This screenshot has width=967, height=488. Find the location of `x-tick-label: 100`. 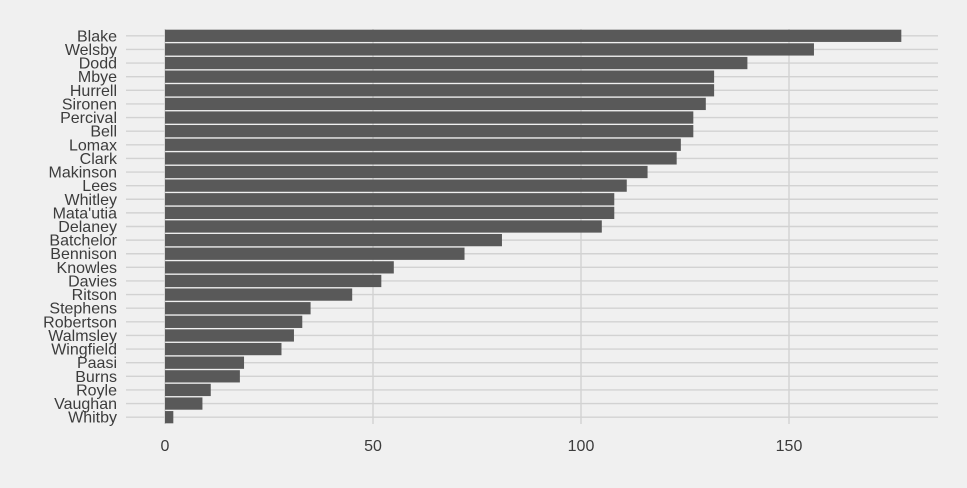

x-tick-label: 100 is located at coordinates (581, 446).